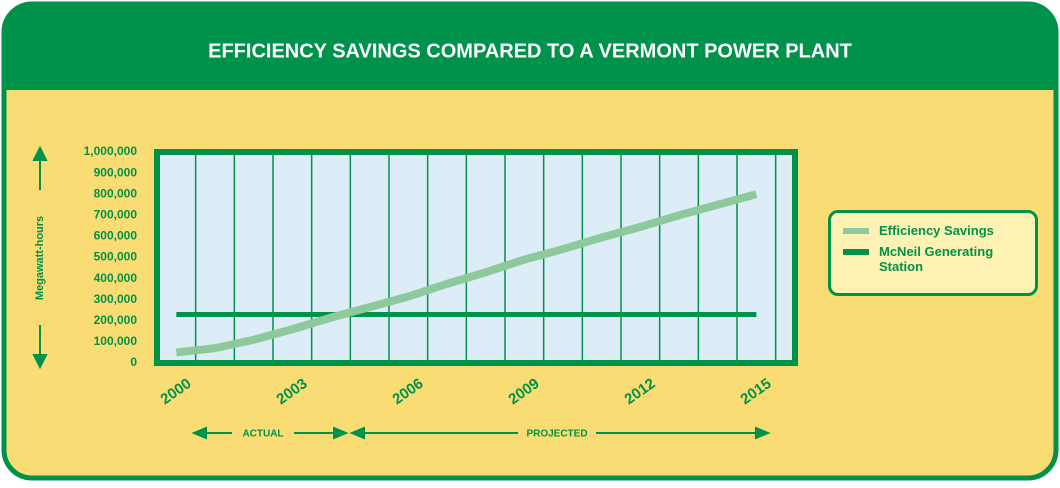 This screenshot has width=1060, height=488. I want to click on y-tick-label: 200,000, so click(116, 320).